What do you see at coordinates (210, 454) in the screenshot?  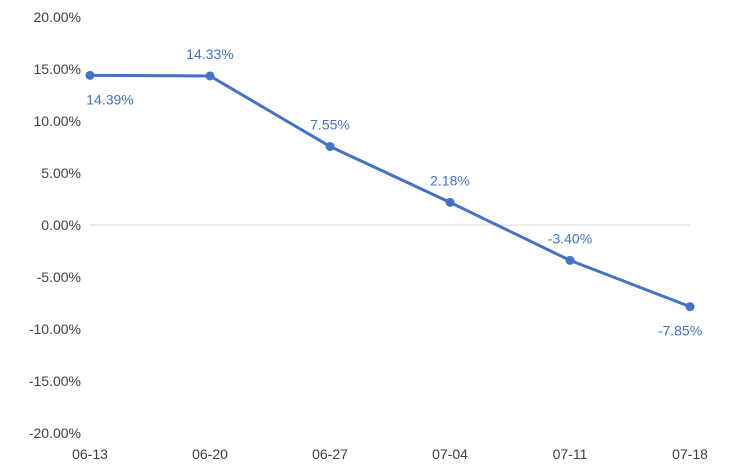 I see `x-tick-label: 06-20` at bounding box center [210, 454].